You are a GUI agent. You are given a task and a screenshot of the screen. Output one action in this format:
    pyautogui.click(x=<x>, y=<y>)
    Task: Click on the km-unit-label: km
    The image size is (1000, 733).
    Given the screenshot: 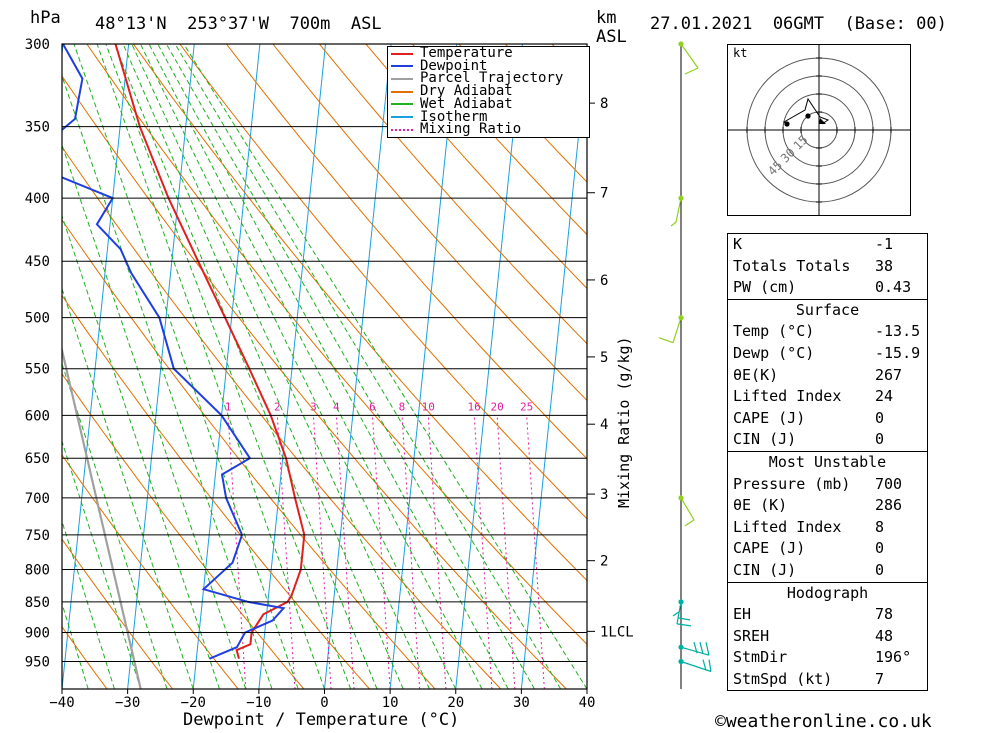 What is the action you would take?
    pyautogui.click(x=606, y=18)
    